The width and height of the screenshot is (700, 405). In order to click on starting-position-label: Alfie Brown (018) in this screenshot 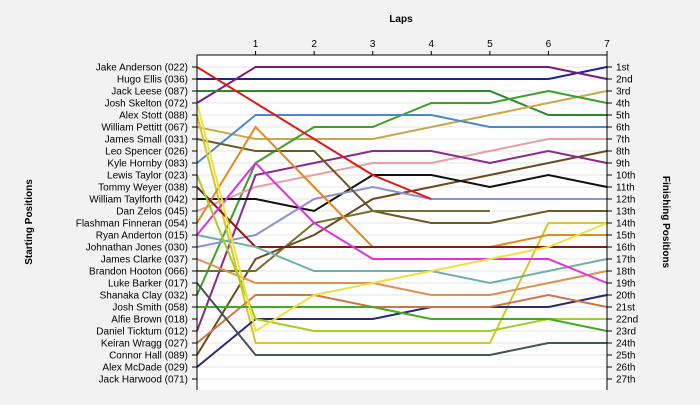, I will do `click(149, 320)`.